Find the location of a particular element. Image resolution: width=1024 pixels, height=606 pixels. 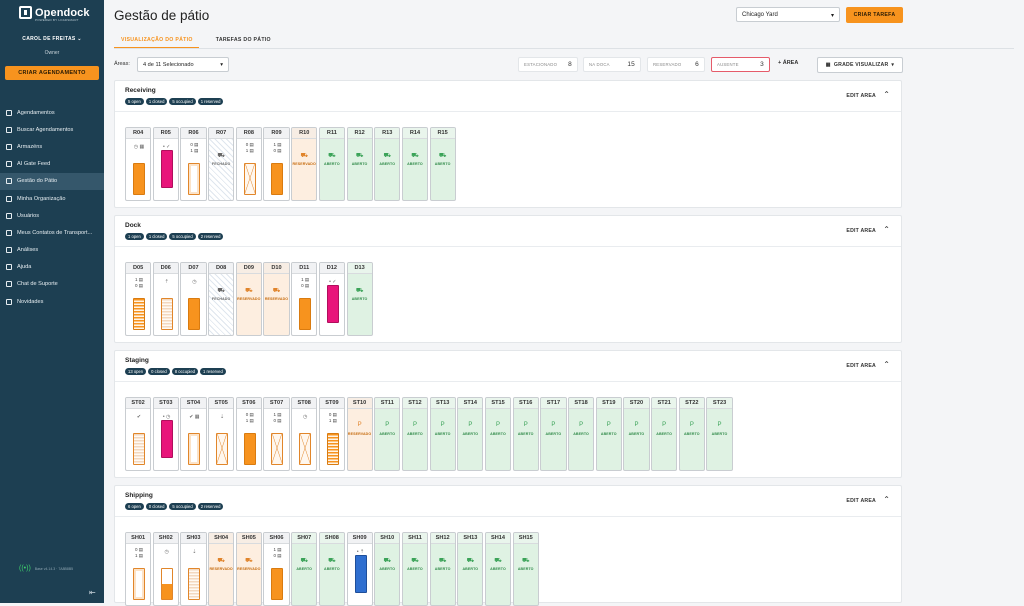

yard-select: Chicago Yard ▾ is located at coordinates (788, 14).